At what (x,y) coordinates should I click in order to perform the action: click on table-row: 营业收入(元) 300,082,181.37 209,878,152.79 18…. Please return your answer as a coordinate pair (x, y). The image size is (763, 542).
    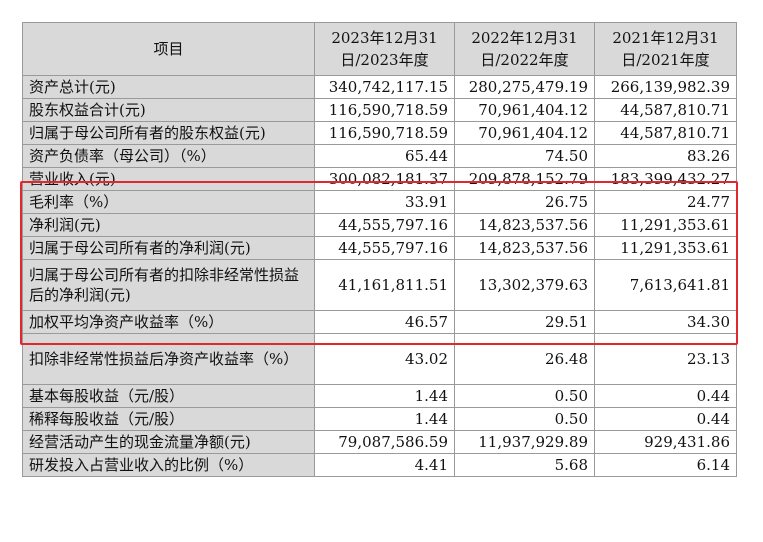
    Looking at the image, I should click on (379, 179).